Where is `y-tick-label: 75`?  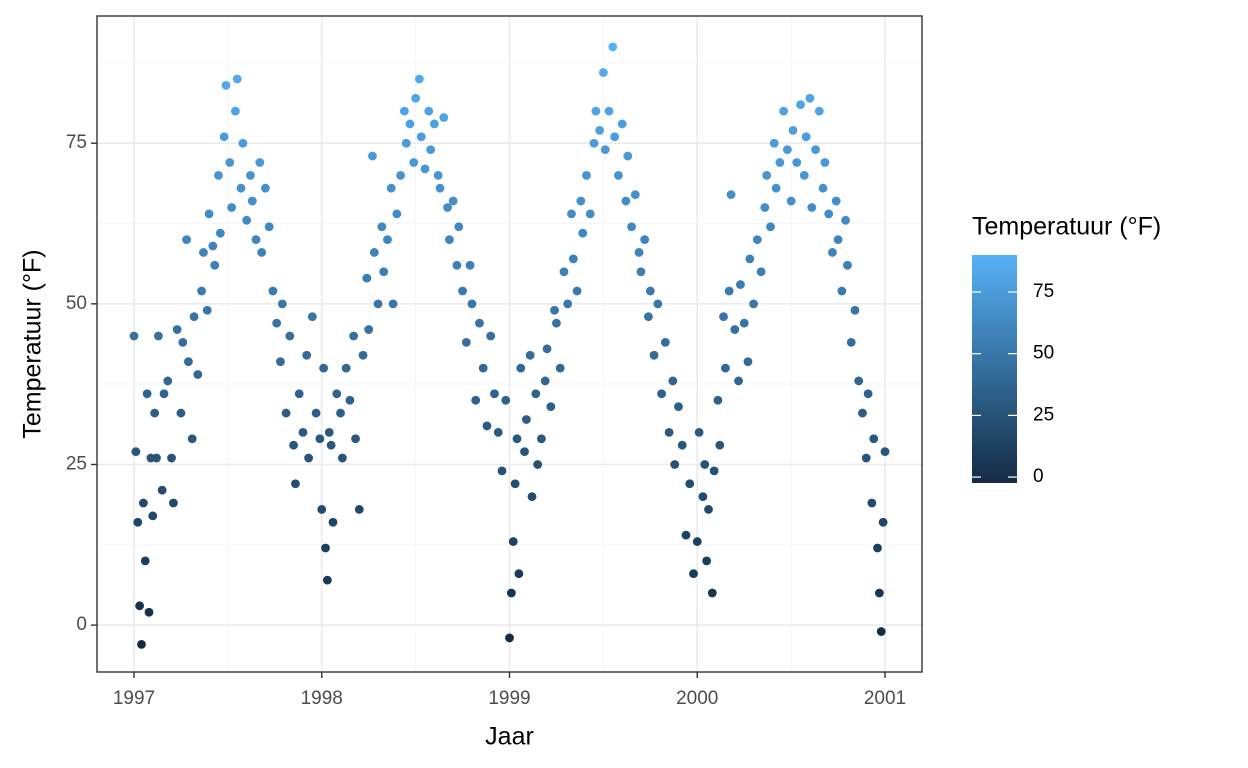
y-tick-label: 75 is located at coordinates (76, 142).